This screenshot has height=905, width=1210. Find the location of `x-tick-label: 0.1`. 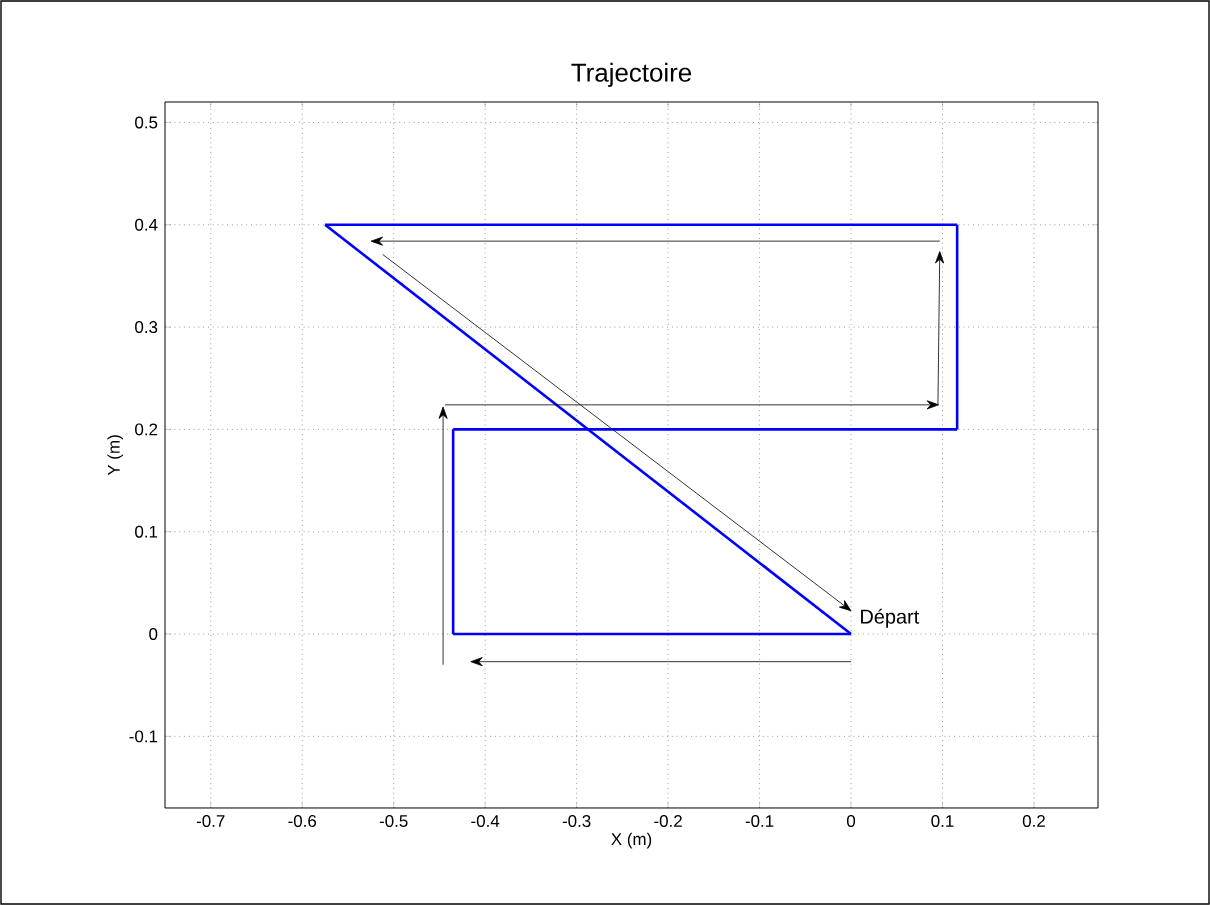

x-tick-label: 0.1 is located at coordinates (942, 821).